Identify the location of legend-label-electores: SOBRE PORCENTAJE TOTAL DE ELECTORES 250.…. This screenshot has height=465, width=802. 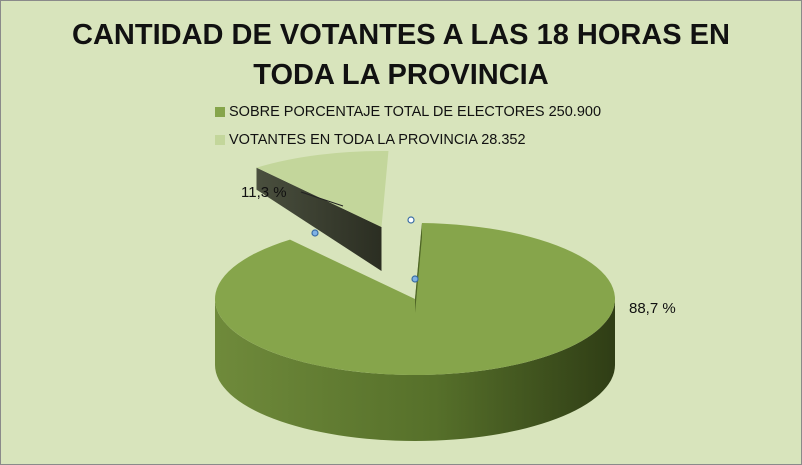
(415, 112).